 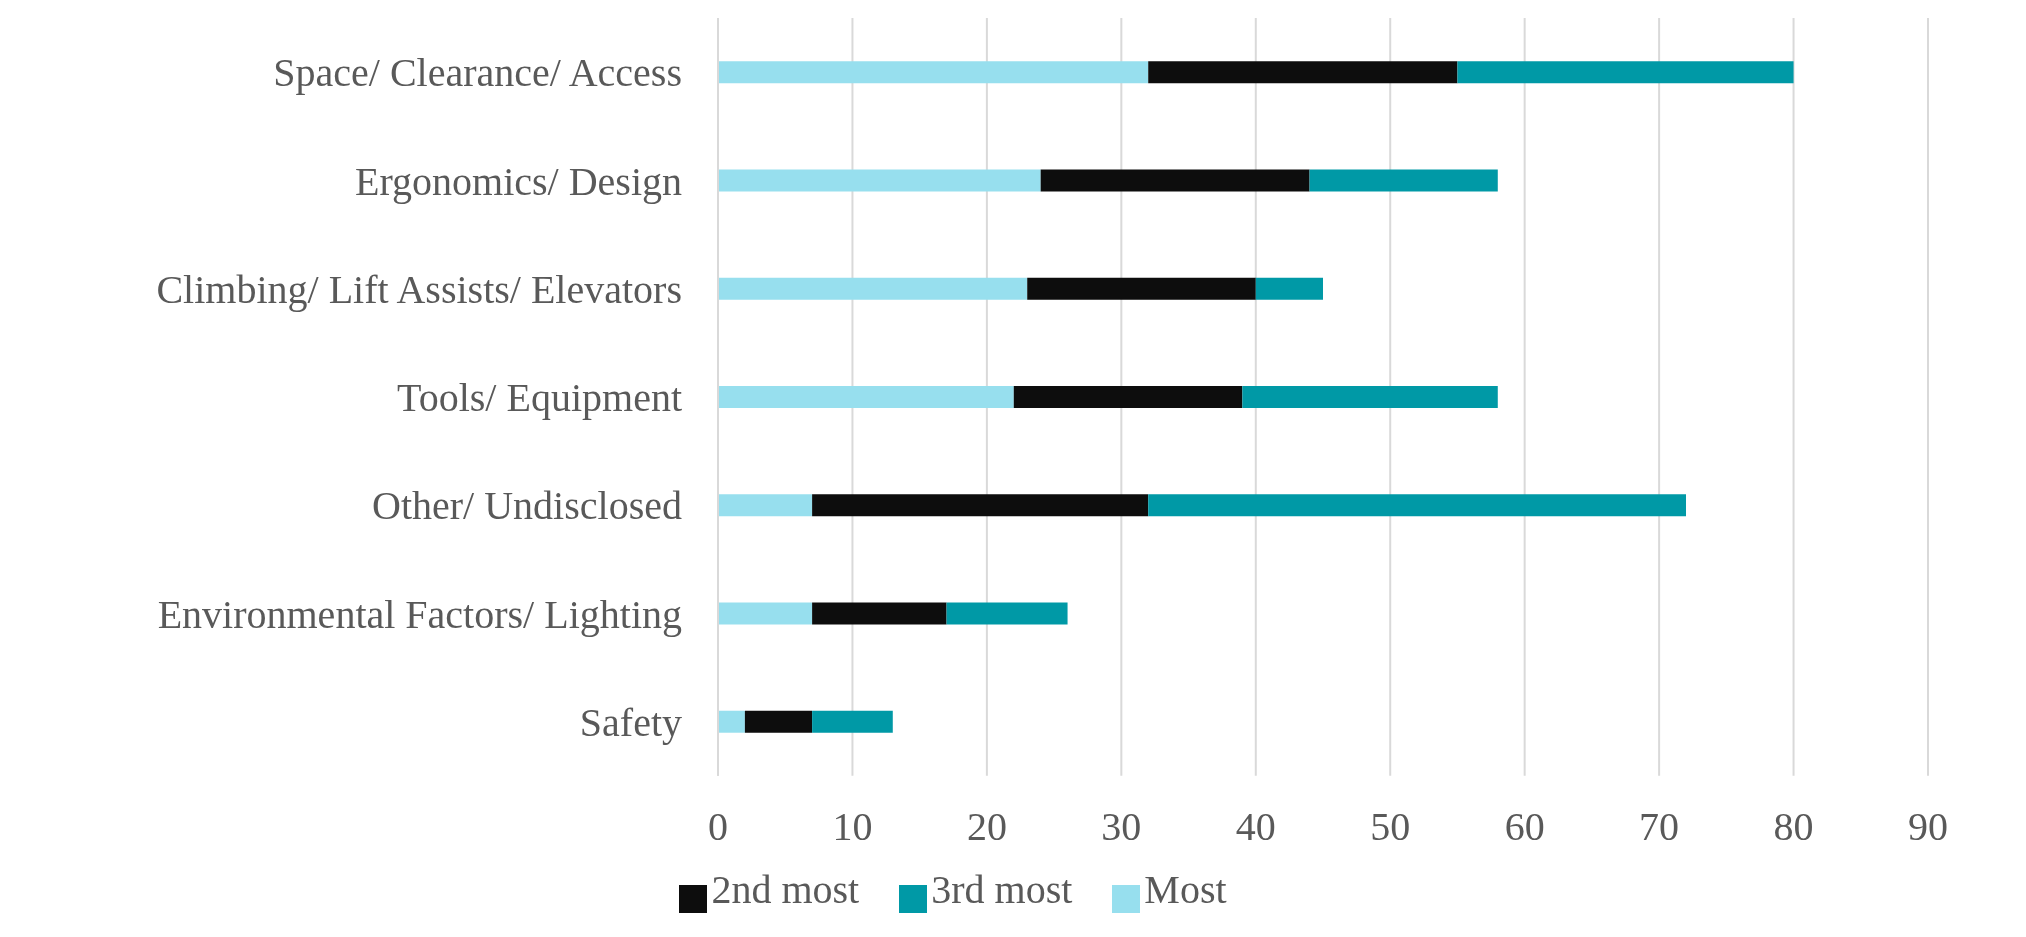 What do you see at coordinates (718, 827) in the screenshot?
I see `x-tick-label: 0` at bounding box center [718, 827].